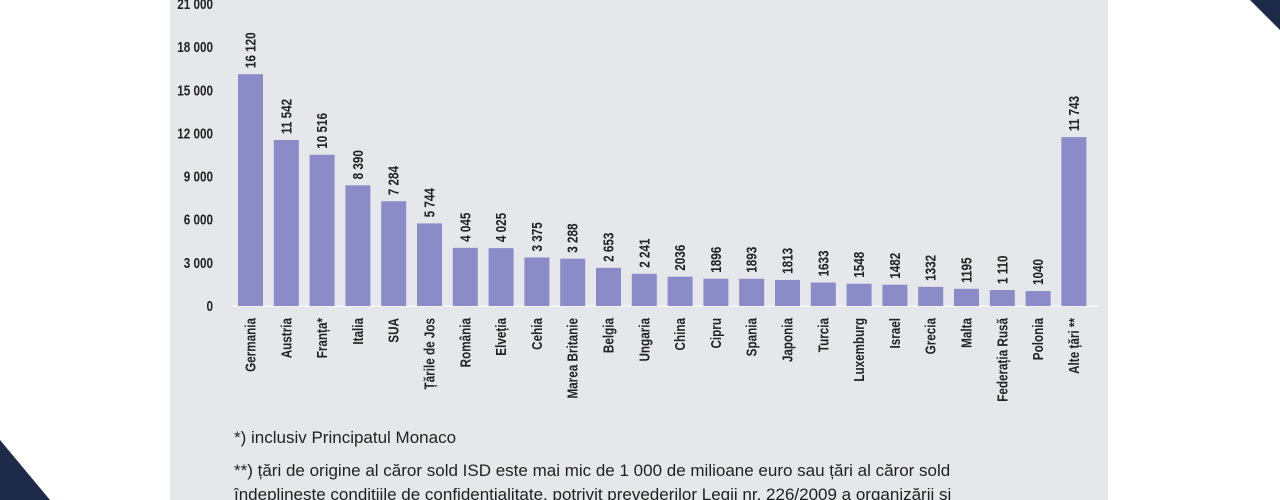 The width and height of the screenshot is (1280, 500). I want to click on y-tick-label: 15 000, so click(195, 90).